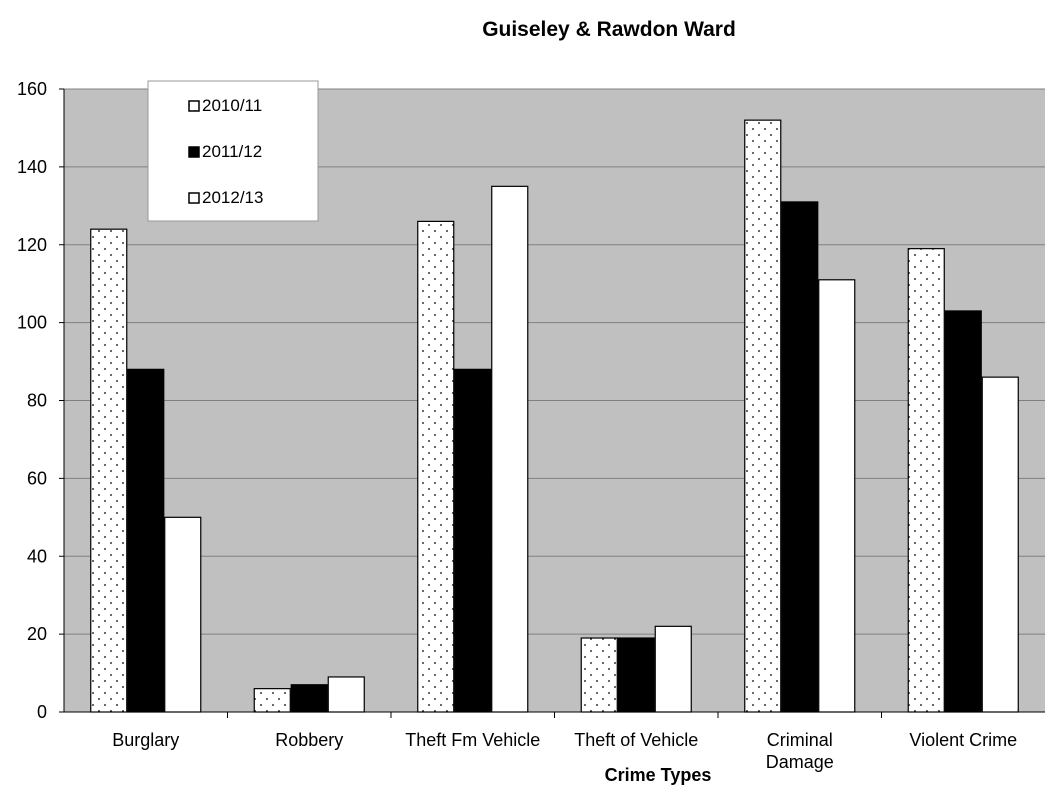  What do you see at coordinates (37, 401) in the screenshot?
I see `y-tick-label: 80` at bounding box center [37, 401].